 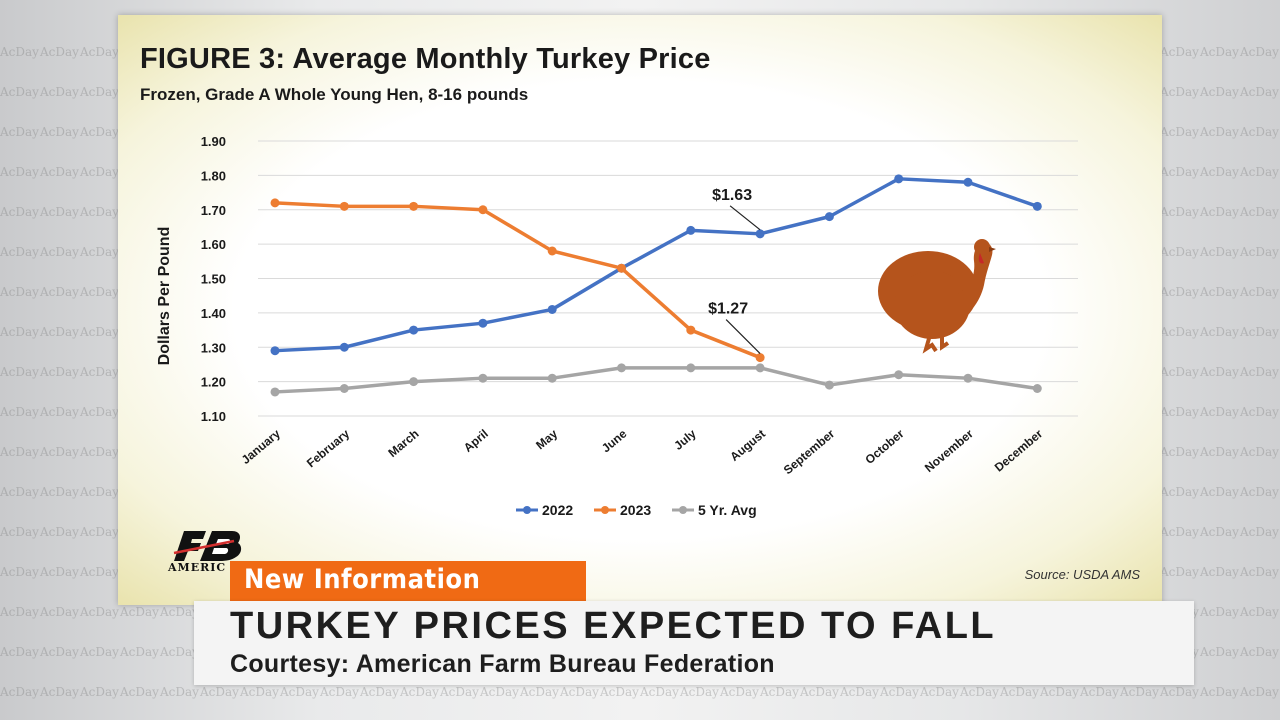 What do you see at coordinates (517, 280) in the screenshot?
I see `series-line` at bounding box center [517, 280].